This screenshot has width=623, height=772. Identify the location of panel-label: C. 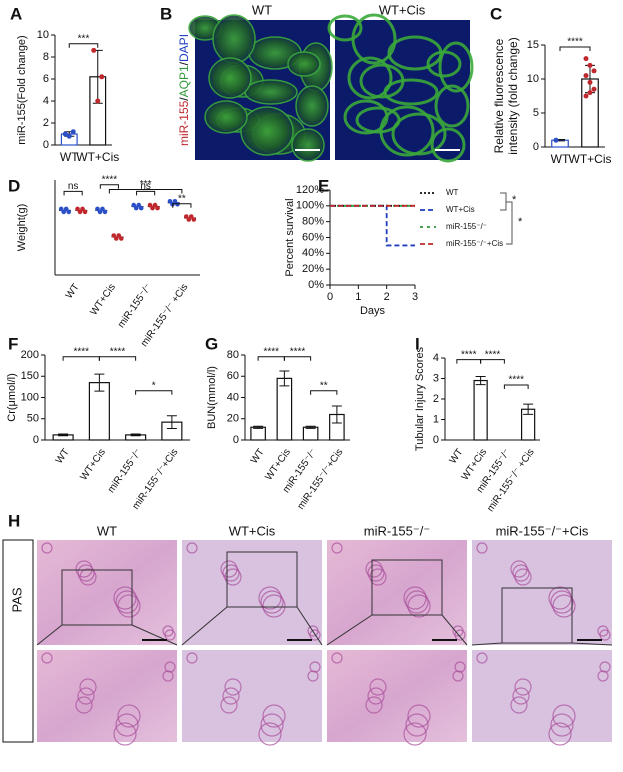
(496, 13).